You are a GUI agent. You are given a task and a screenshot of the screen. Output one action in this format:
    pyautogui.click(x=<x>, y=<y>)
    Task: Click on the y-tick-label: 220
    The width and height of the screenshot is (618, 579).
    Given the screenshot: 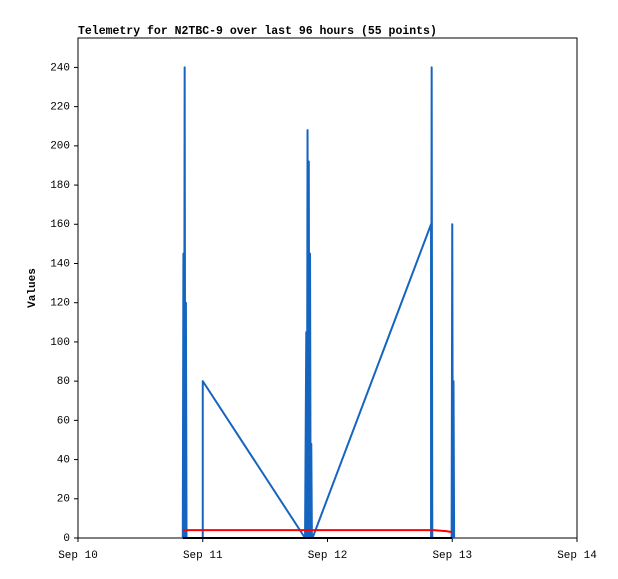 What is the action you would take?
    pyautogui.click(x=60, y=108)
    